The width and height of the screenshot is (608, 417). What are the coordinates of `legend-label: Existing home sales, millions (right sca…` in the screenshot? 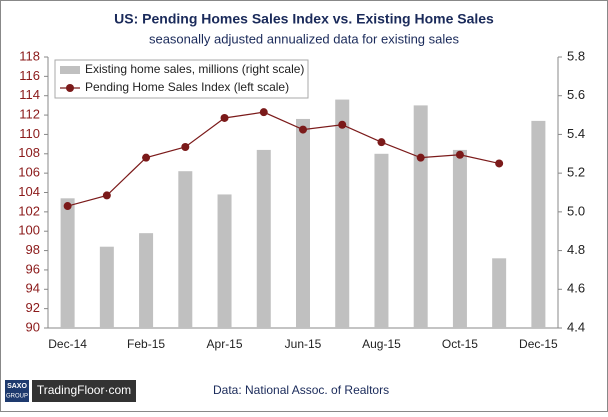 It's located at (194, 69).